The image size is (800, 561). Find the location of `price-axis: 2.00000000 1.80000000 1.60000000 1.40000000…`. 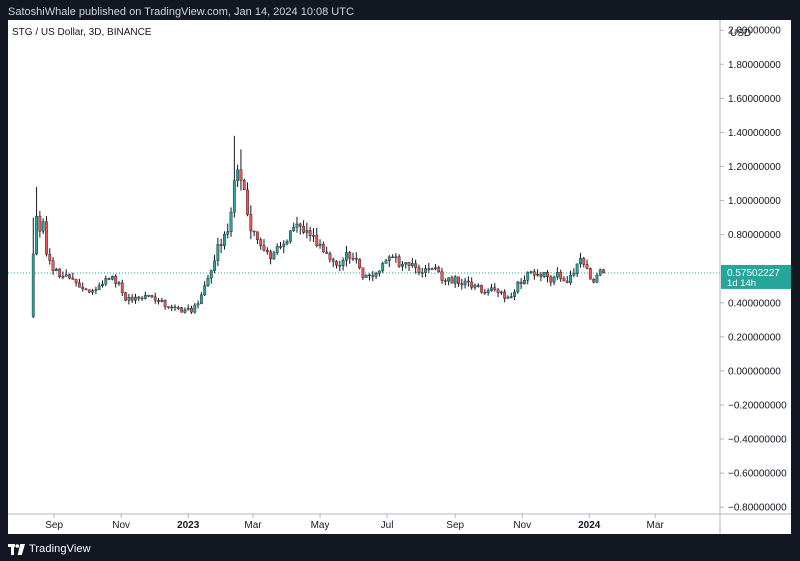

price-axis: 2.00000000 1.80000000 1.60000000 1.40000000… is located at coordinates (753, 270).